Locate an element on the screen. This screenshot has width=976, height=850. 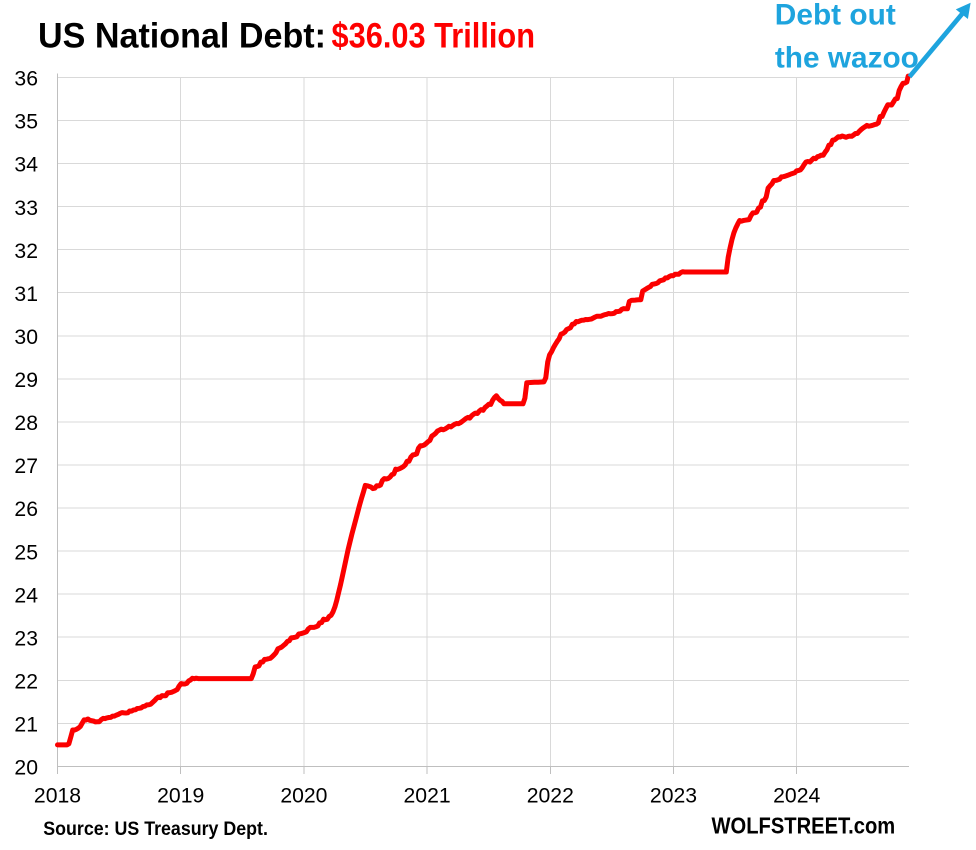
svg-text: $36.03 Trillion is located at coordinates (434, 35).